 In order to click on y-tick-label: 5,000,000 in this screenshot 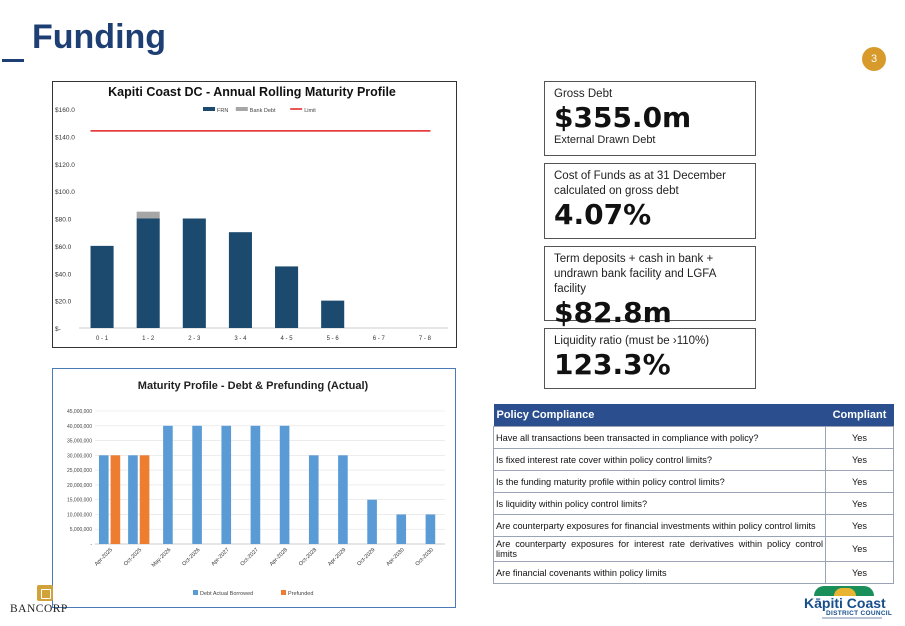, I will do `click(81, 530)`.